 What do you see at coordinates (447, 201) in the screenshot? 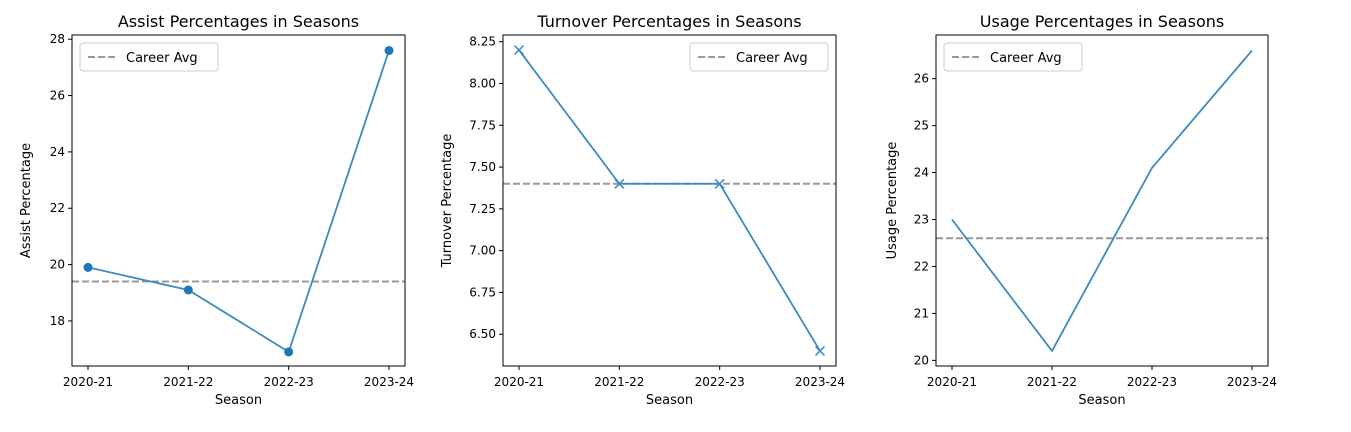
I see `y-axis-label: Turnover Percentage` at bounding box center [447, 201].